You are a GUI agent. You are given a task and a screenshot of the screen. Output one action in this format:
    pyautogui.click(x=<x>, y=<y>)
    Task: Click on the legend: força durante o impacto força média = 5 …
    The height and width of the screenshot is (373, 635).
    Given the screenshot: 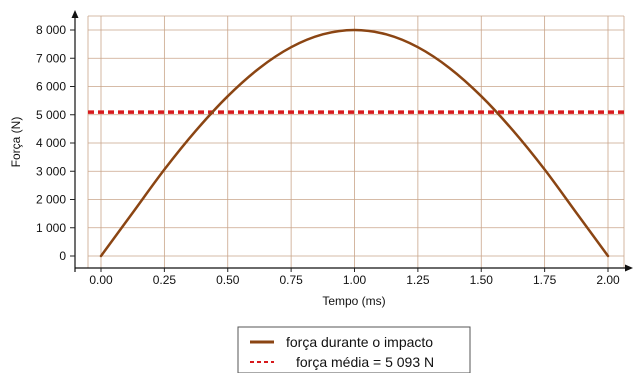 What is the action you would take?
    pyautogui.click(x=354, y=349)
    